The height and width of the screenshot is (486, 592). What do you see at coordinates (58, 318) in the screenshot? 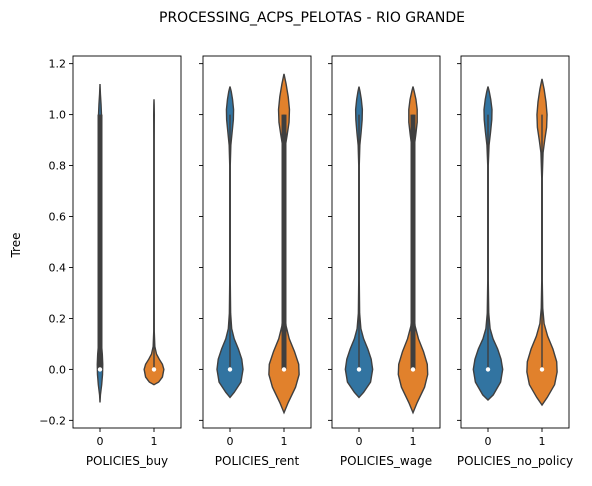
I see `y-tick-label: 0.2` at bounding box center [58, 318].